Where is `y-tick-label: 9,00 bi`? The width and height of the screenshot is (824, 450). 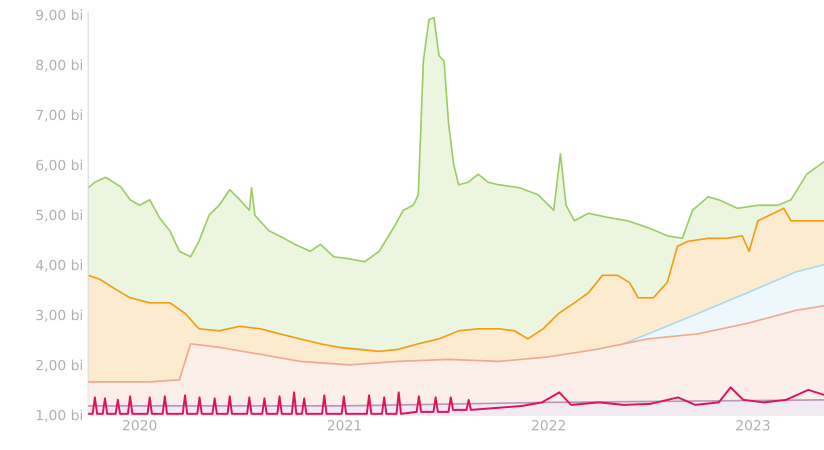
y-tick-label: 9,00 bi is located at coordinates (59, 15).